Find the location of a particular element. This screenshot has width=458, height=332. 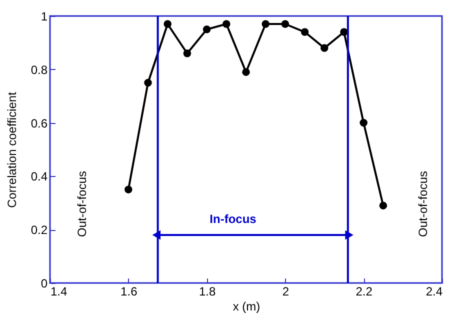

x-tick-label: 1.8 is located at coordinates (207, 291).